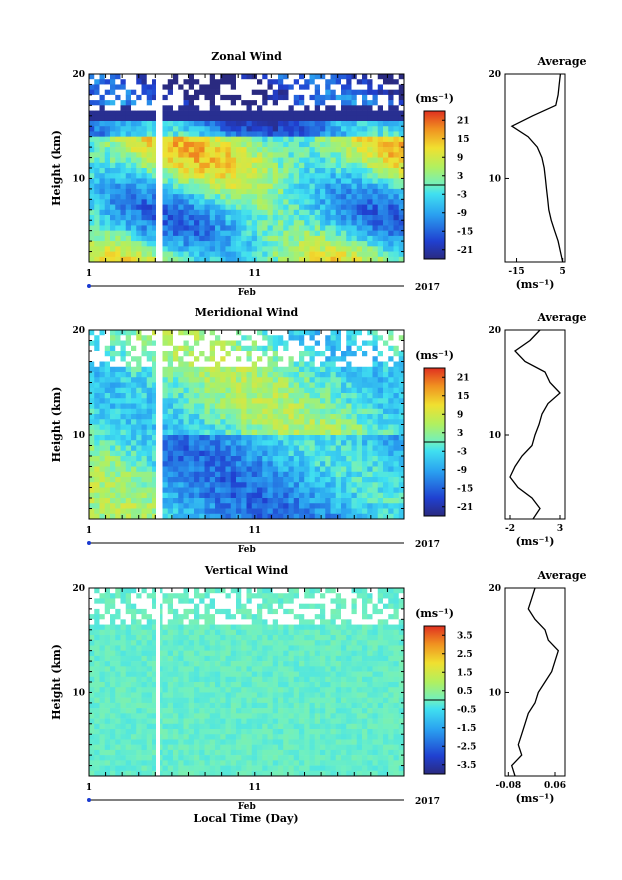 The width and height of the screenshot is (622, 880). What do you see at coordinates (89, 274) in the screenshot?
I see `x-tick-label: 1` at bounding box center [89, 274].